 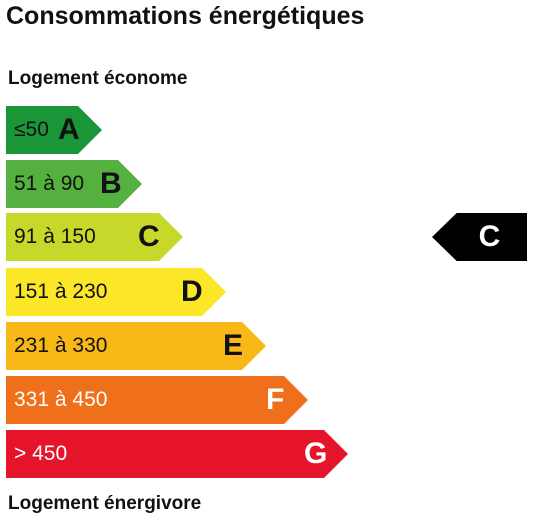 What do you see at coordinates (116, 292) in the screenshot?
I see `energy-class-d: 151 à 230 D` at bounding box center [116, 292].